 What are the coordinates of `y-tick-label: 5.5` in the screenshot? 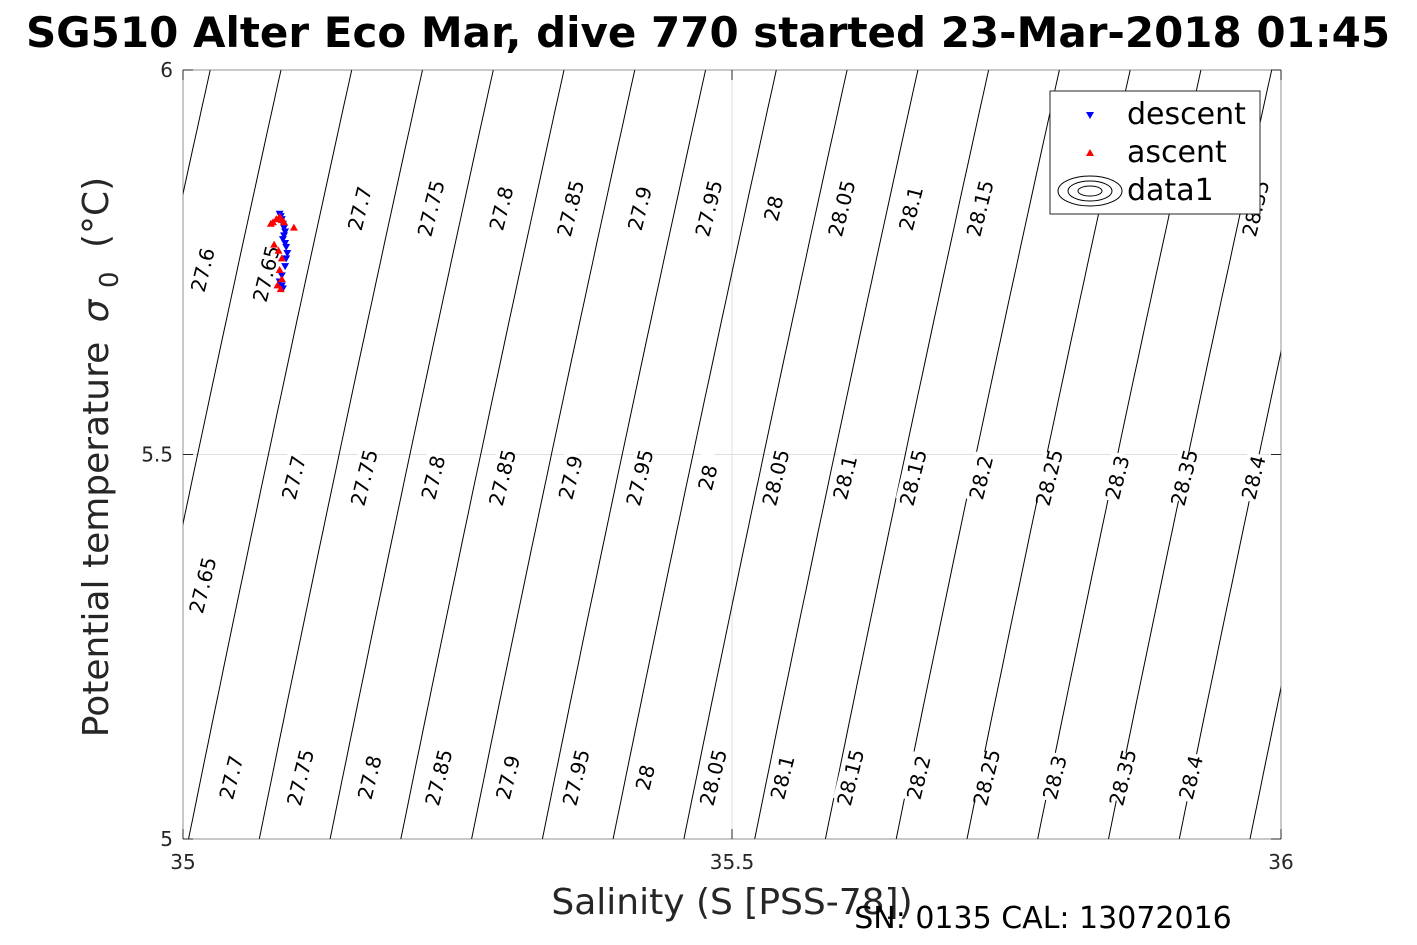 It's located at (157, 455).